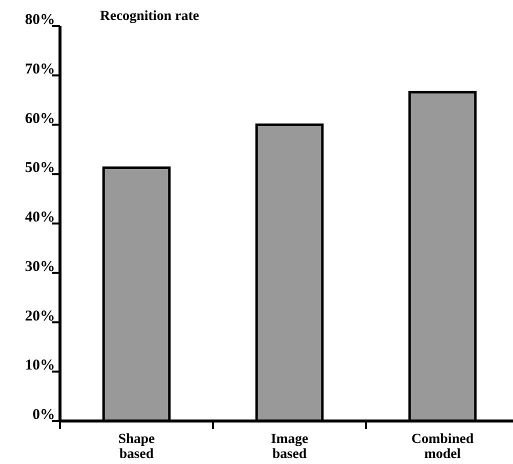 The height and width of the screenshot is (464, 513). I want to click on x-tick-label: Image based, so click(289, 447).